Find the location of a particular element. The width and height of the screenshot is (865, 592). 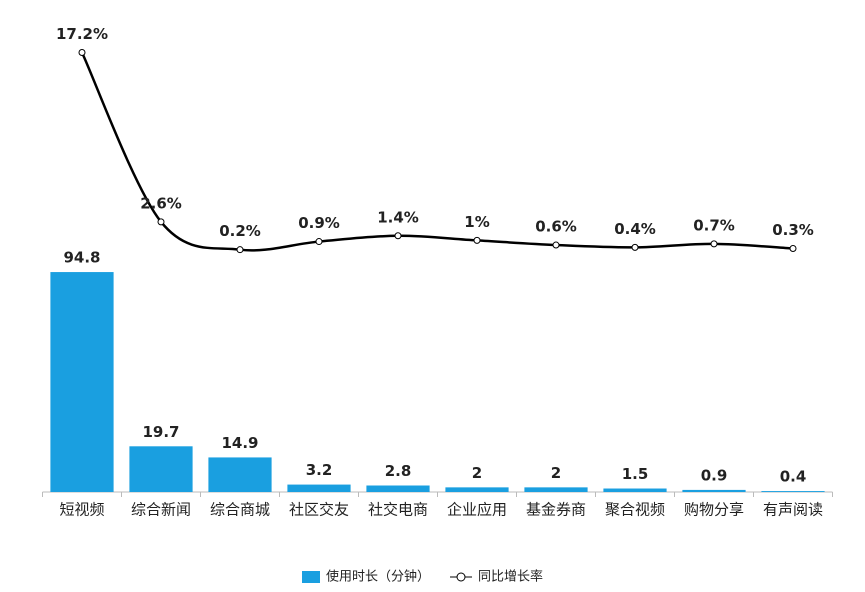

data-label: 14.9 is located at coordinates (239, 443).